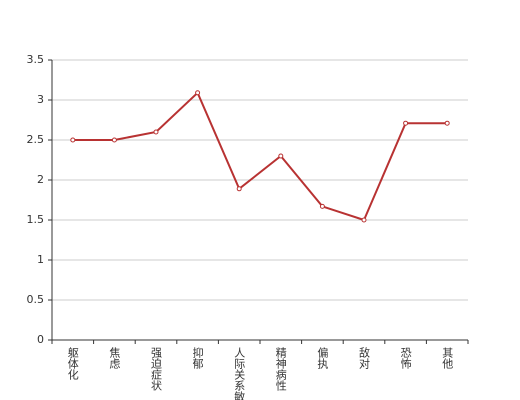  What do you see at coordinates (36, 139) in the screenshot?
I see `y-tick-label: 2.5` at bounding box center [36, 139].